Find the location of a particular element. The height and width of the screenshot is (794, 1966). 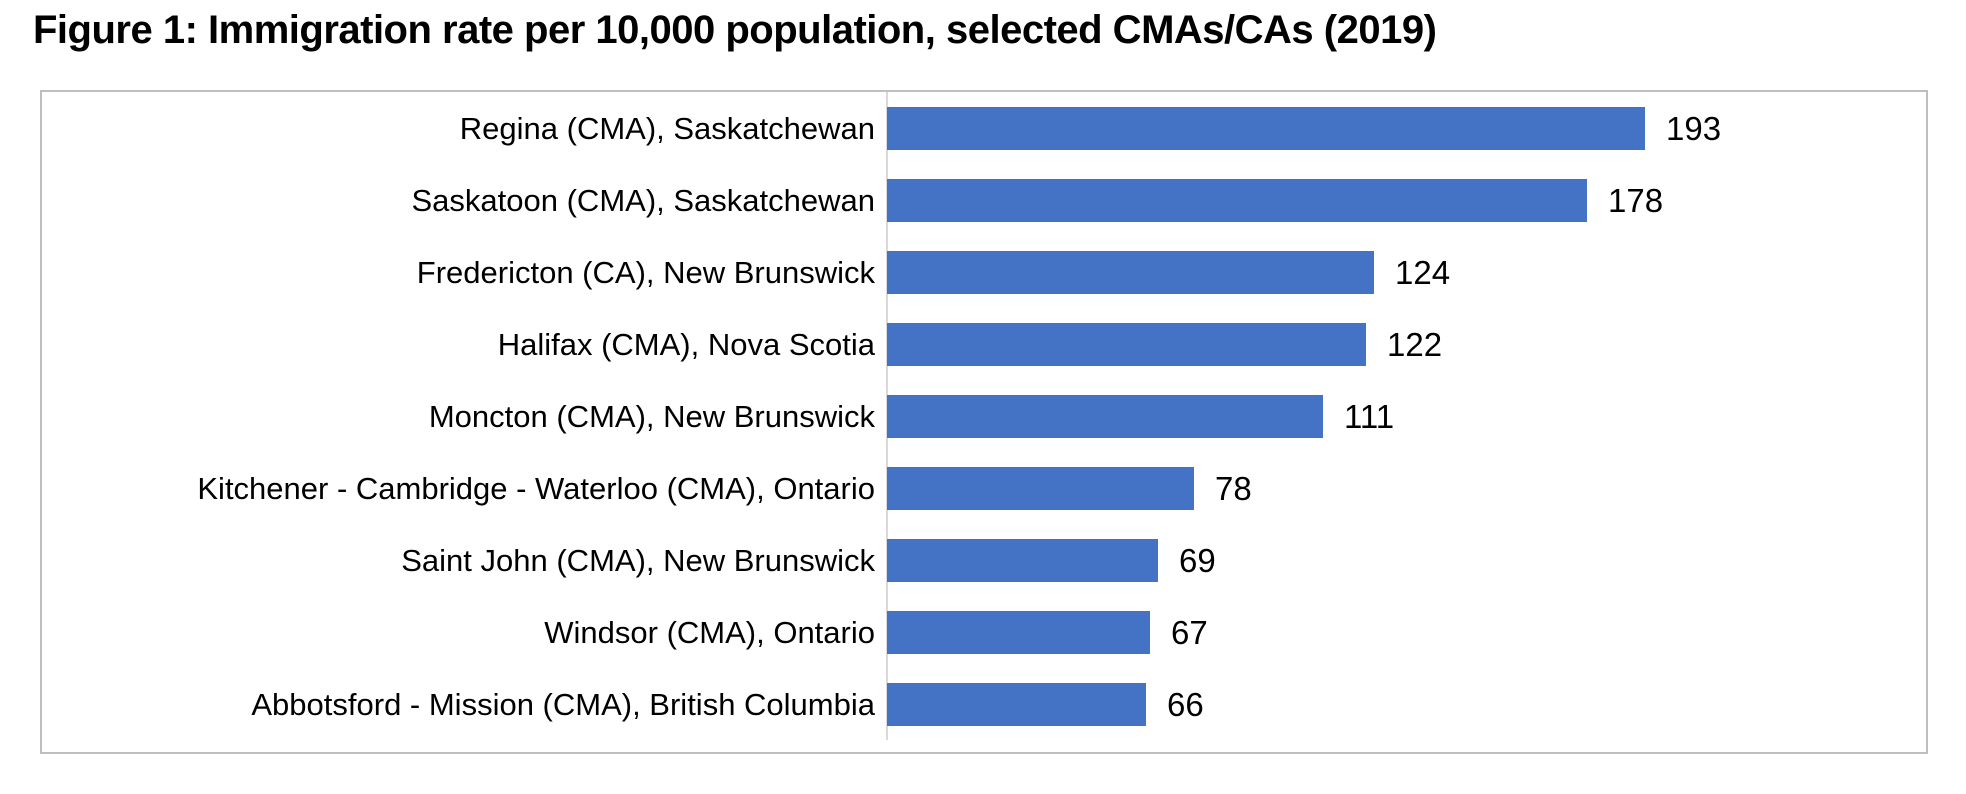

category-label: Saskatoon (CMA), Saskatchewan is located at coordinates (643, 200).